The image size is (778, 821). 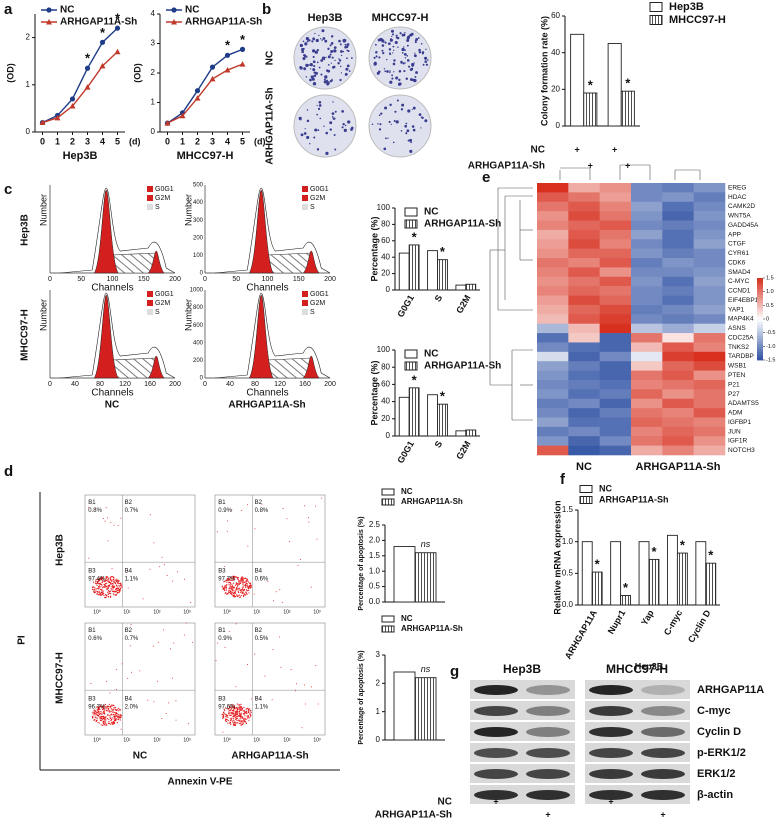 What do you see at coordinates (167, 141) in the screenshot?
I see `x-tick-label: 0` at bounding box center [167, 141].